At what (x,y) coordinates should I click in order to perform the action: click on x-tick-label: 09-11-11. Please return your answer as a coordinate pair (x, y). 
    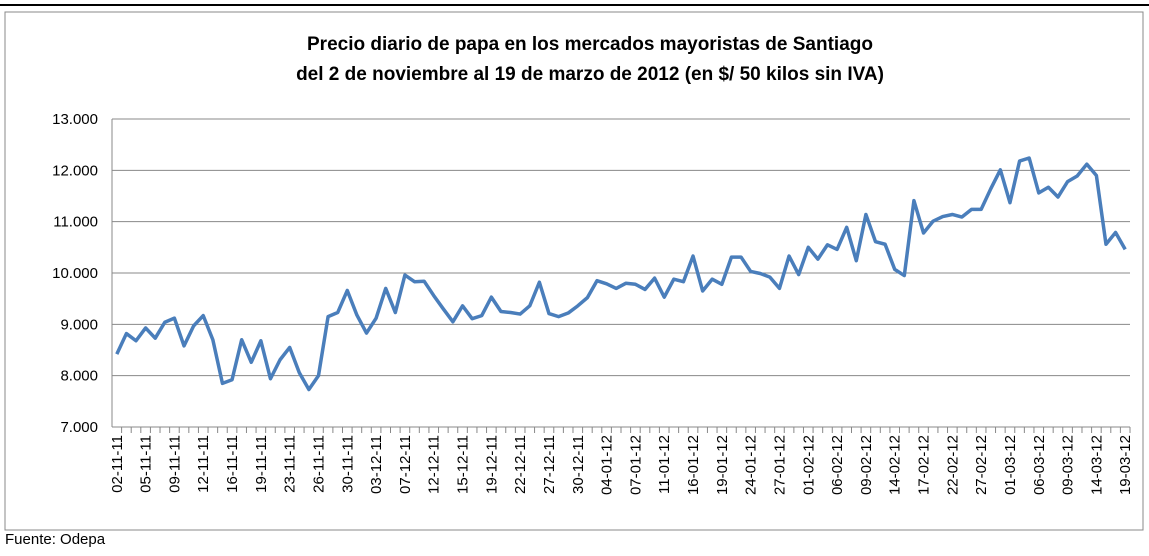
    Looking at the image, I should click on (174, 464).